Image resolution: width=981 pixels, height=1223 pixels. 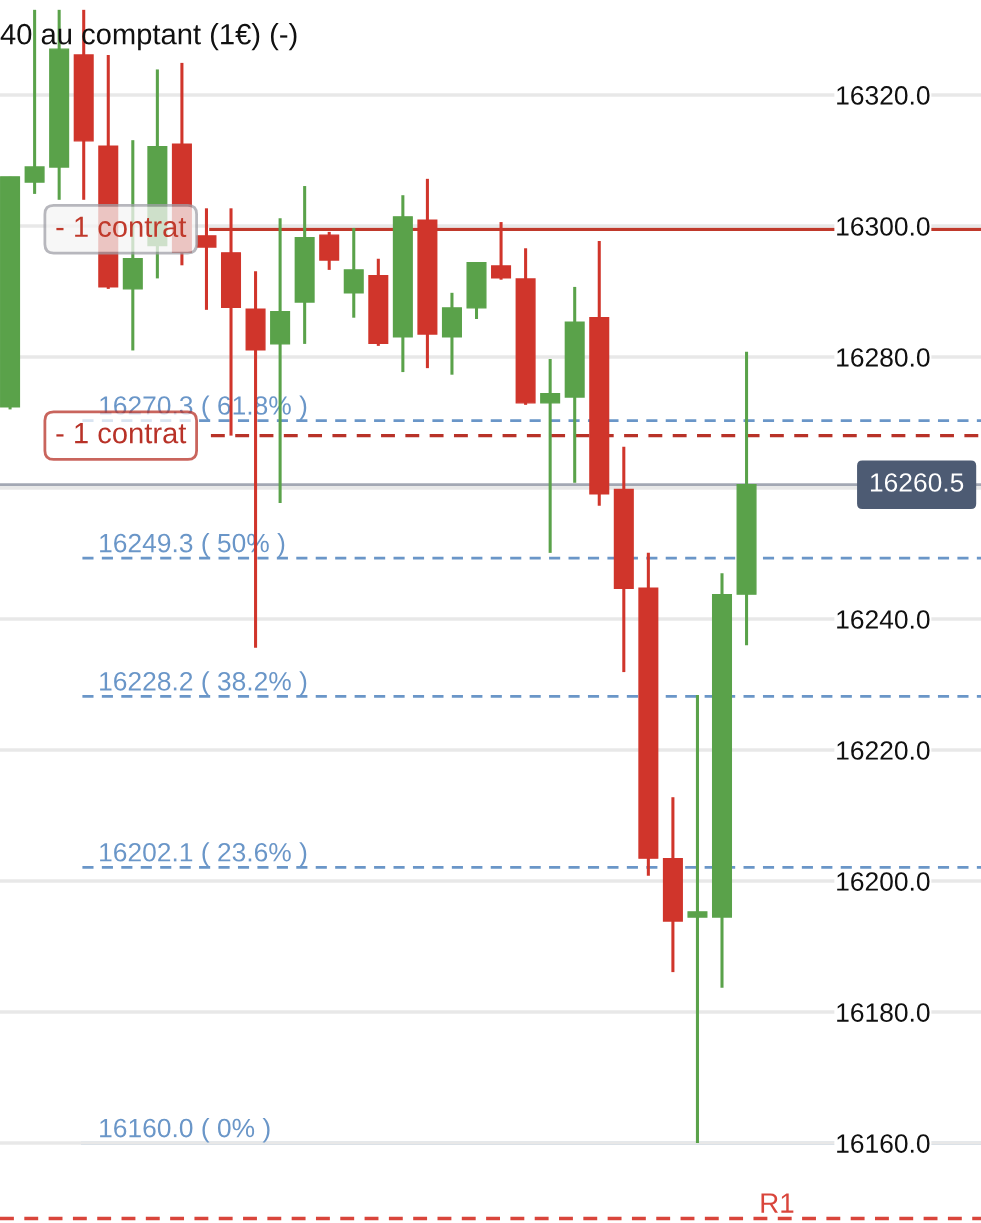 I want to click on y-tick-label: 16280.0, so click(x=883, y=357).